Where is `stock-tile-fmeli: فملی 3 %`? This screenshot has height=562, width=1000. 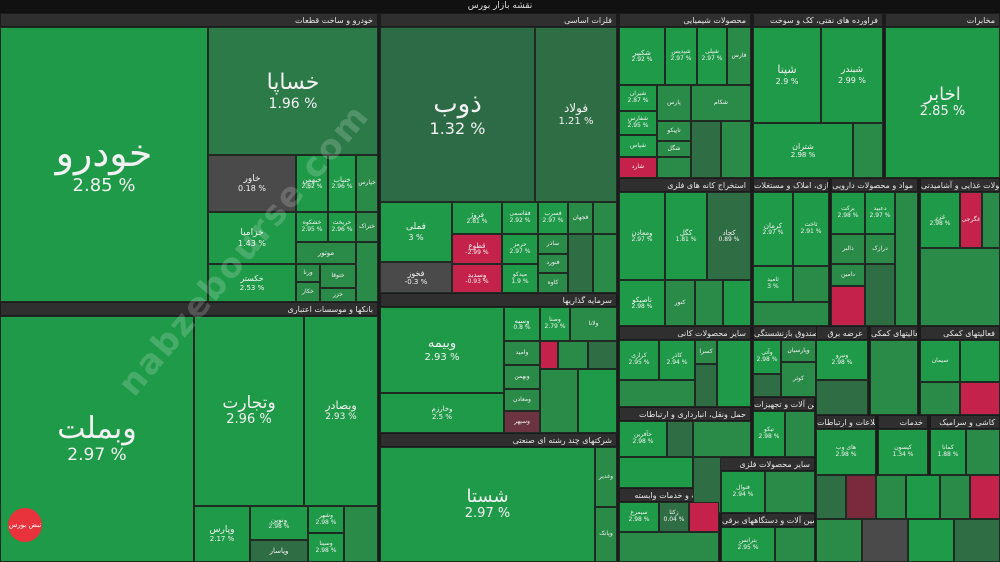 stock-tile-fmeli: فملی 3 % is located at coordinates (416, 232).